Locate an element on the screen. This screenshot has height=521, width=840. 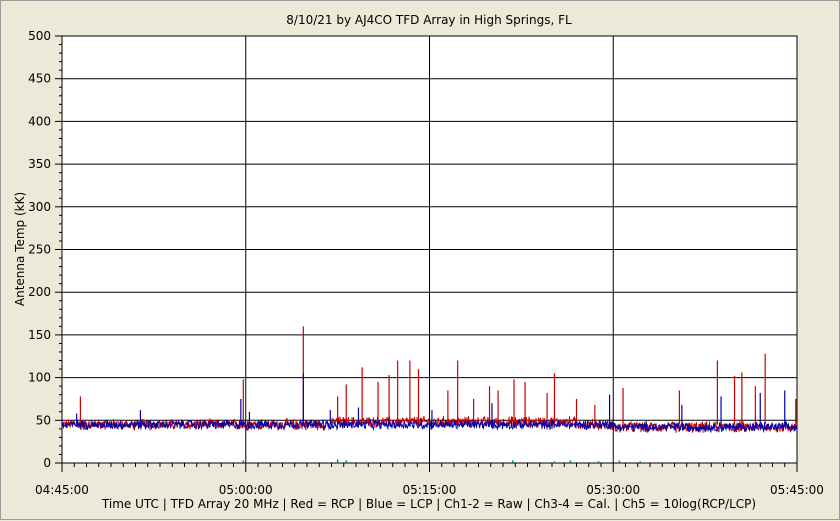
x-tick-label: 05:30:00 is located at coordinates (613, 490).